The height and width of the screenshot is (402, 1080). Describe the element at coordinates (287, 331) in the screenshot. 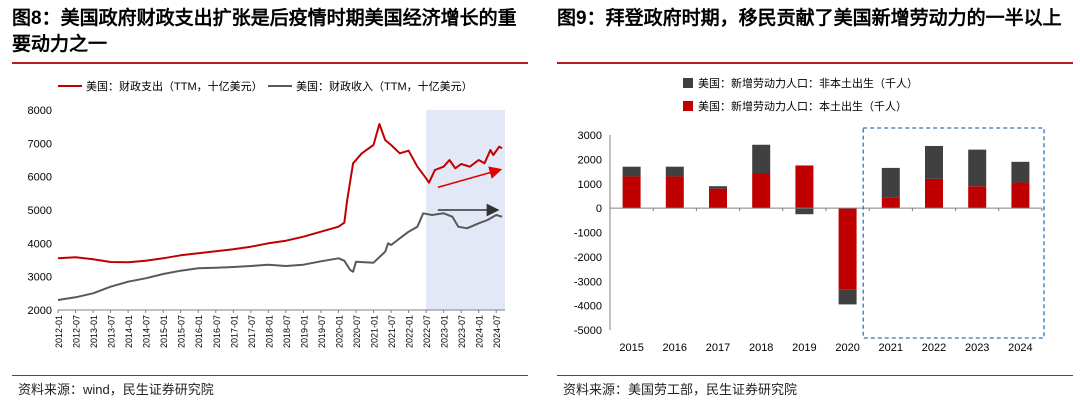

I see `x-tick-label: 2018-07` at that location.